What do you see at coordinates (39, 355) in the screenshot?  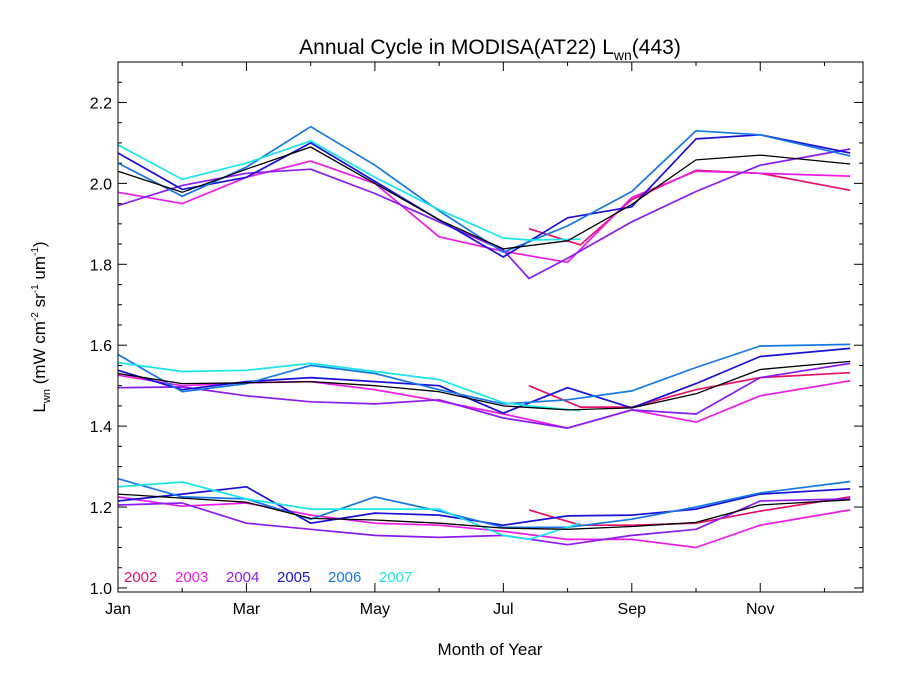 I see `y-label-units: (mW cm` at bounding box center [39, 355].